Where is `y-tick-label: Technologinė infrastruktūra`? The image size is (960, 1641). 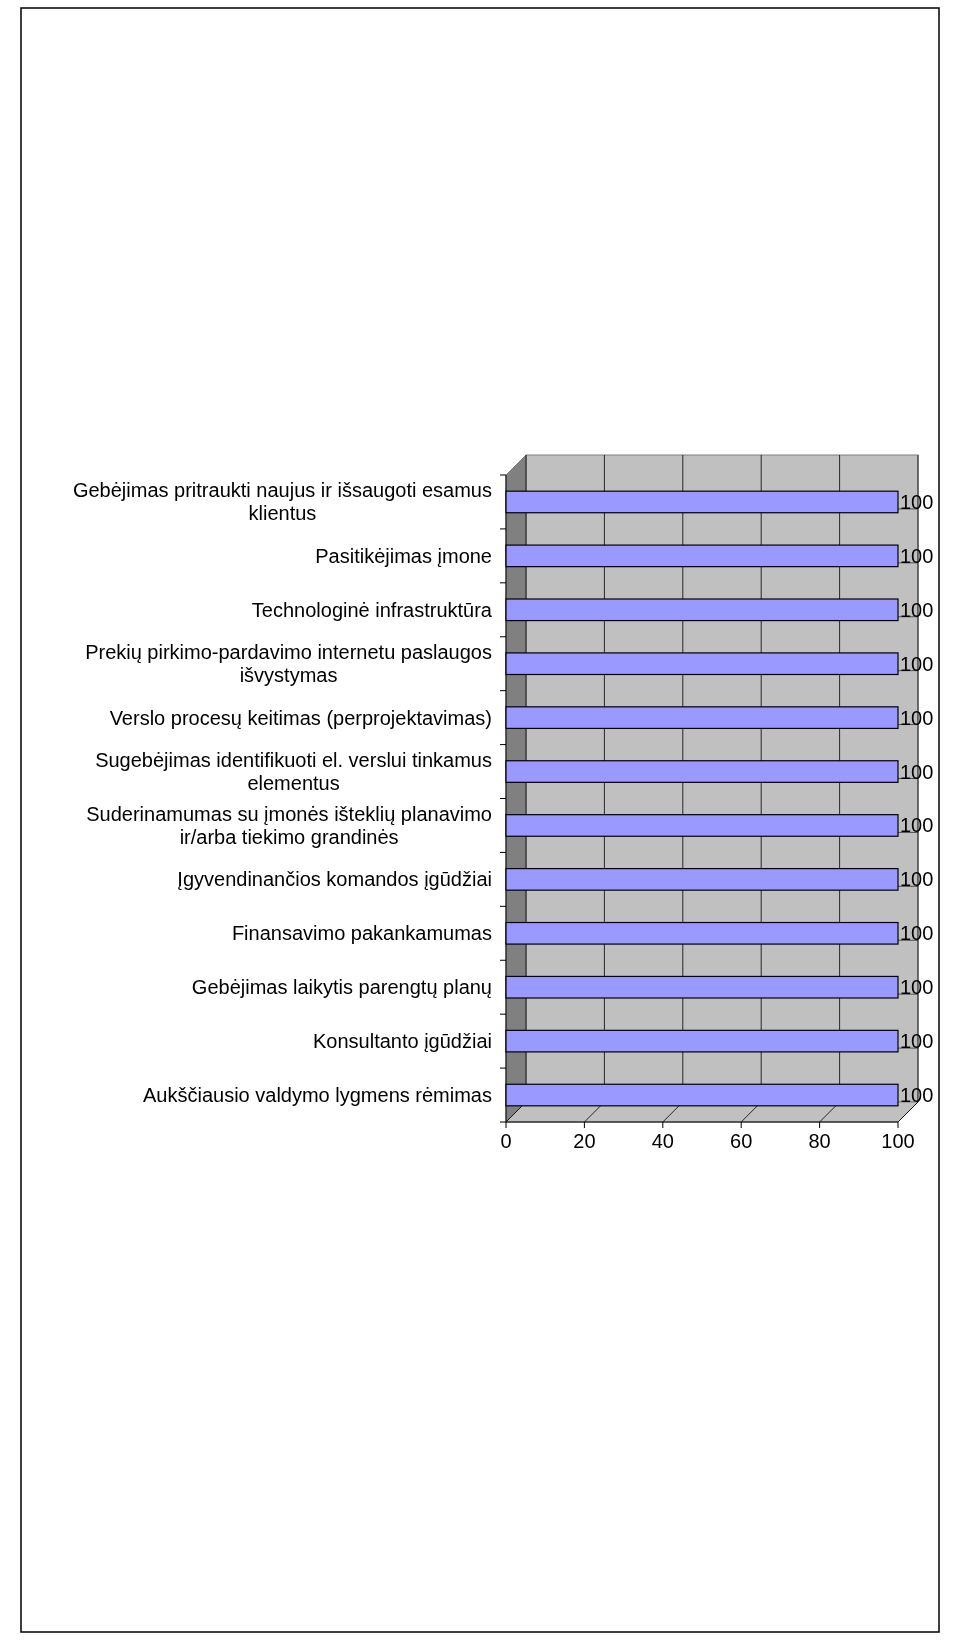 y-tick-label: Technologinė infrastruktūra is located at coordinates (372, 609).